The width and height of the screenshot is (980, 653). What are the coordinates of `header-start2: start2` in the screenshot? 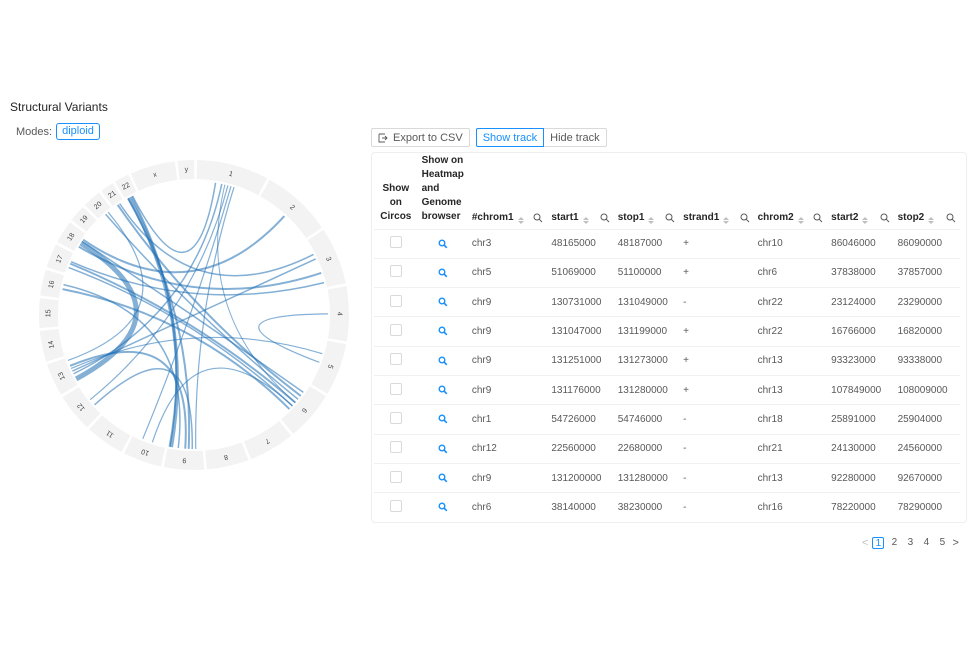 It's located at (860, 191).